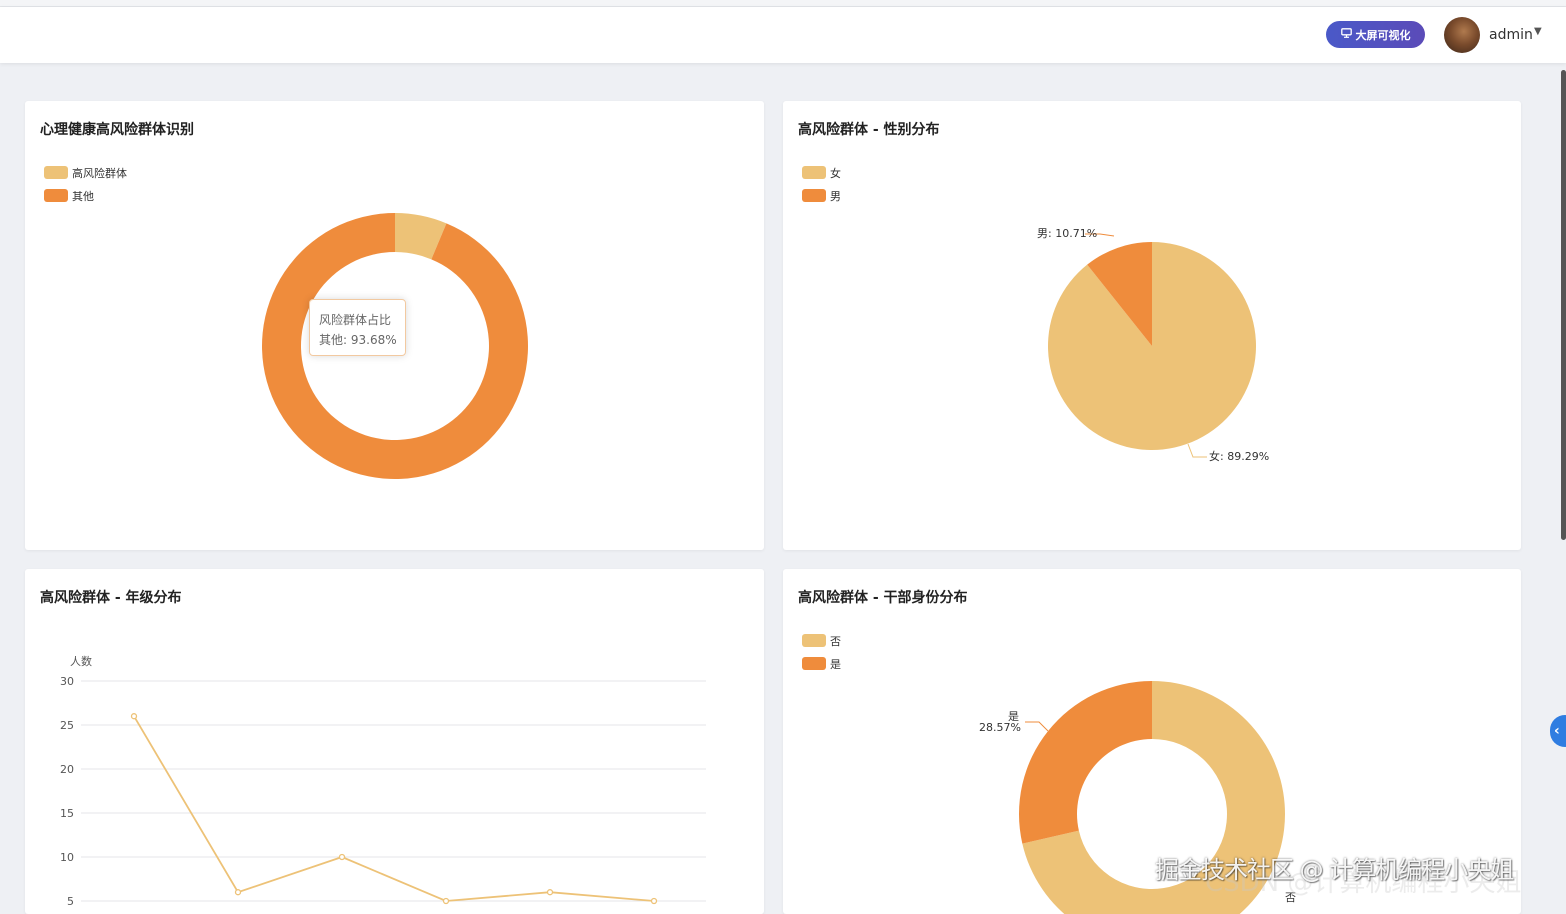  I want to click on grade-line-chart: 人数 5 10 15 20 25 30, so click(383, 781).